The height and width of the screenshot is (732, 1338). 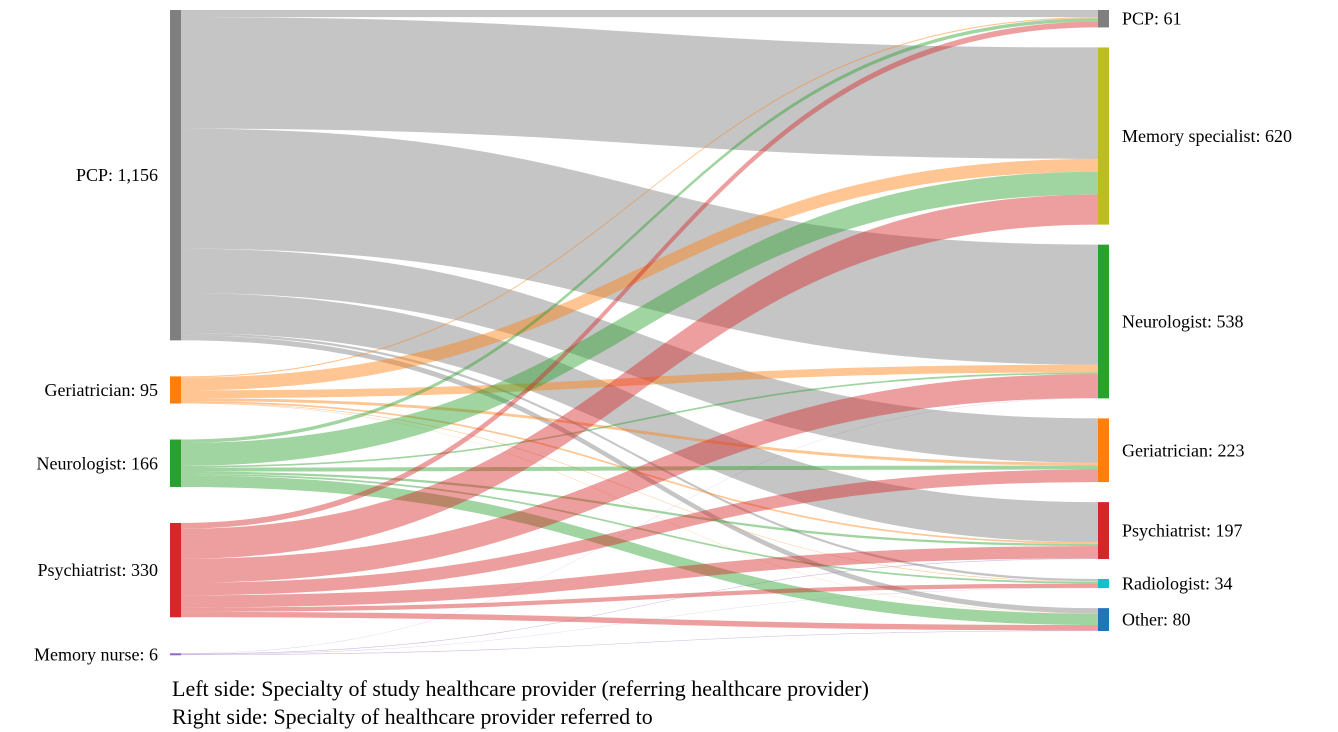 I want to click on link-neurologist-to-neurologist, so click(x=639, y=420).